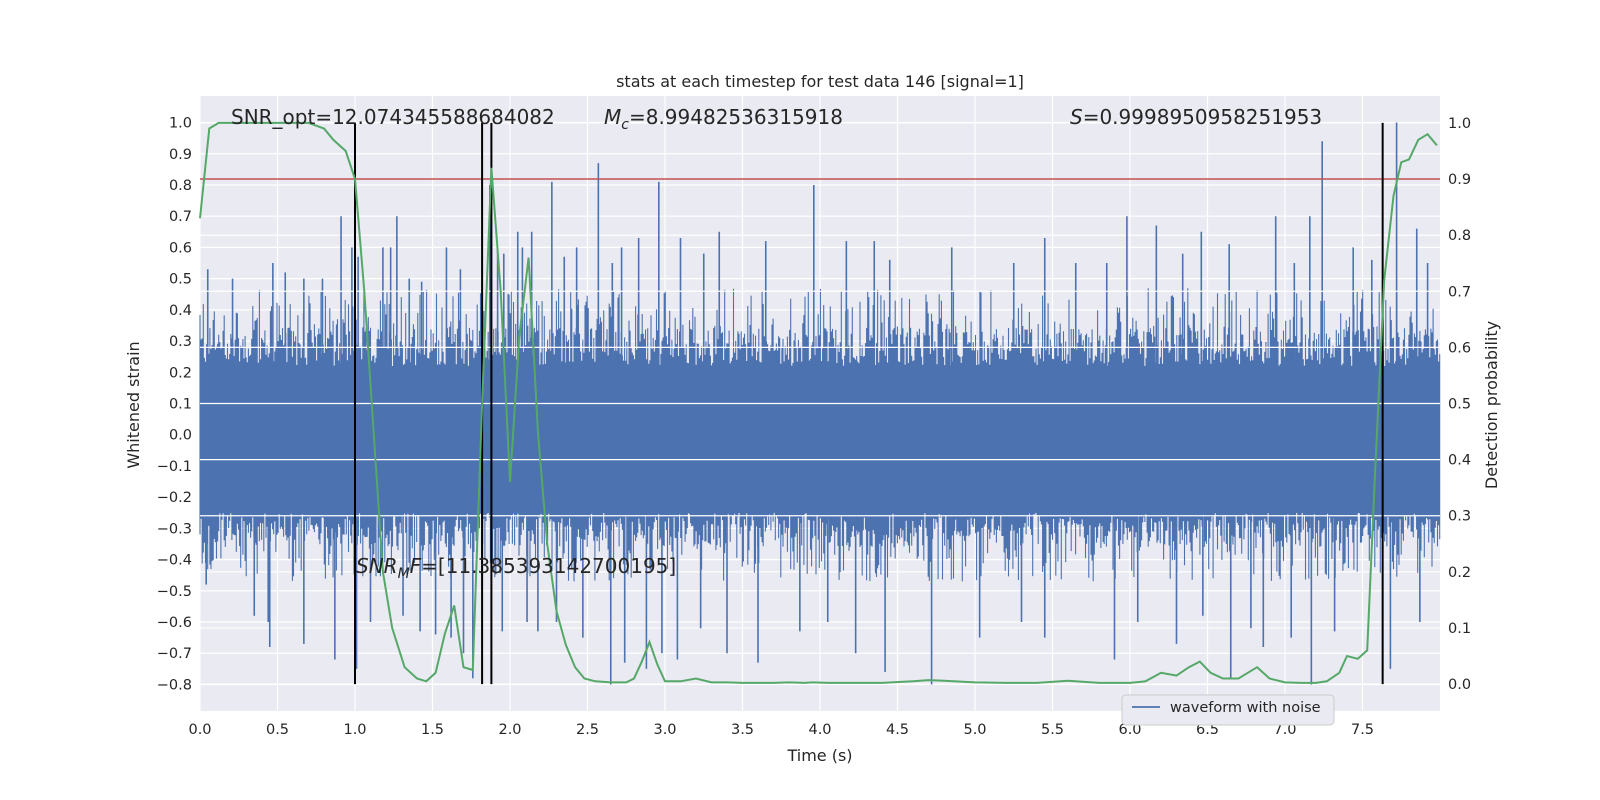 This screenshot has width=1600, height=800. What do you see at coordinates (180, 217) in the screenshot?
I see `y-tick-label: 0.7` at bounding box center [180, 217].